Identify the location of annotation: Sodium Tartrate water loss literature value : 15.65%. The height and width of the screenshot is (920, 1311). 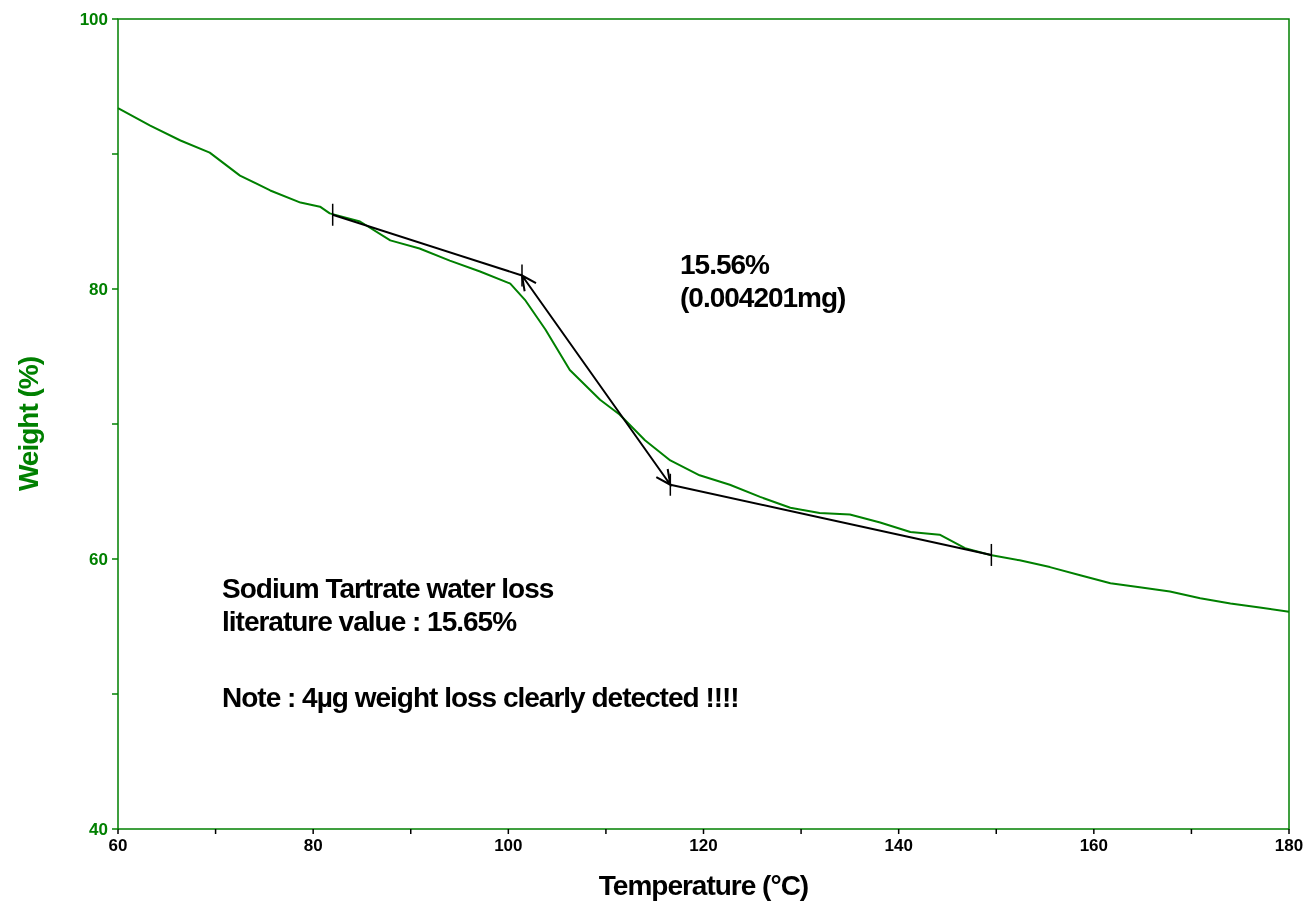
(388, 605).